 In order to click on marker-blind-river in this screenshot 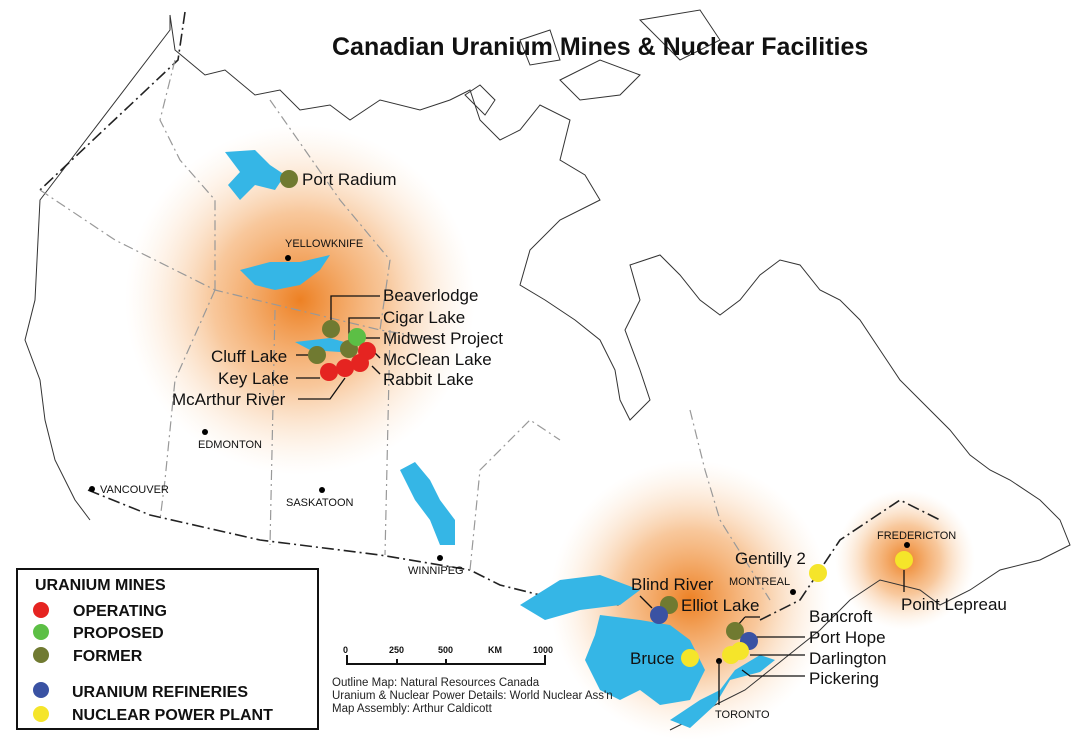, I will do `click(659, 615)`.